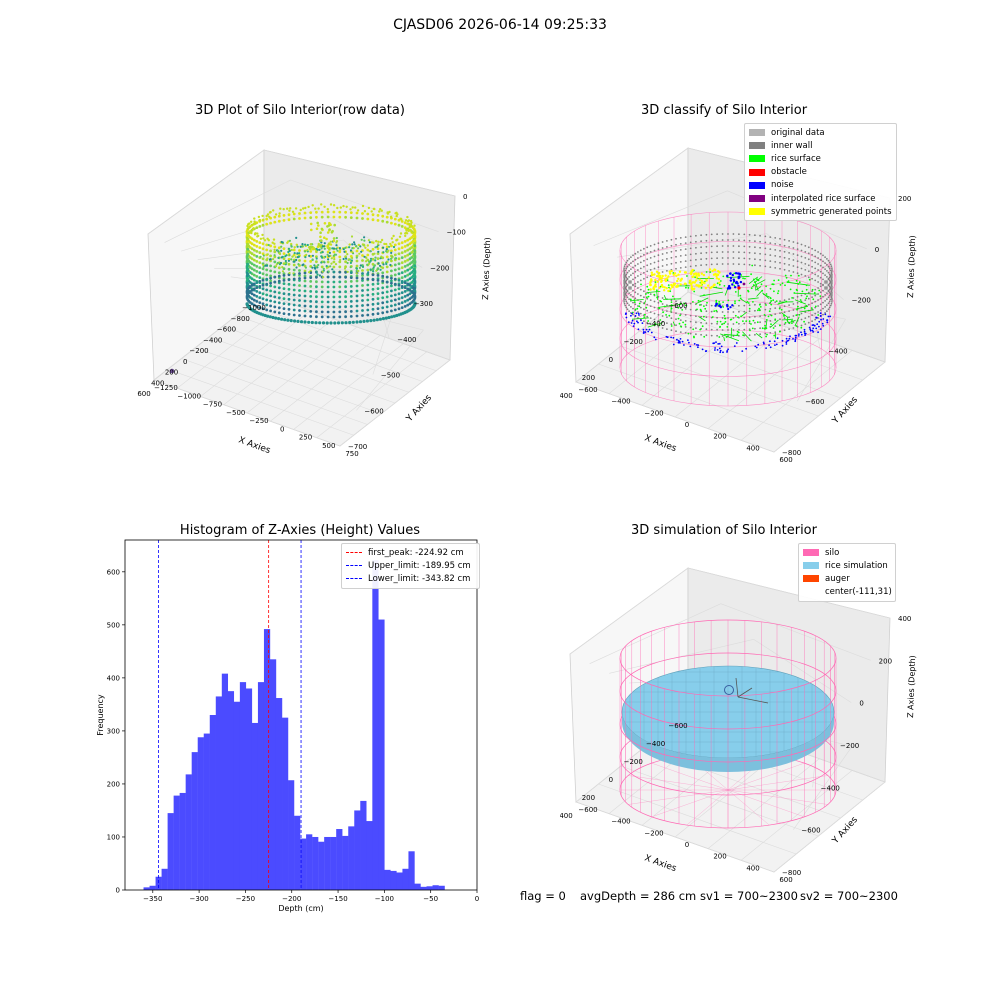 The image size is (1000, 1000). Describe the element at coordinates (660, 443) in the screenshot. I see `classify-x-axis-label: X Axies` at that location.